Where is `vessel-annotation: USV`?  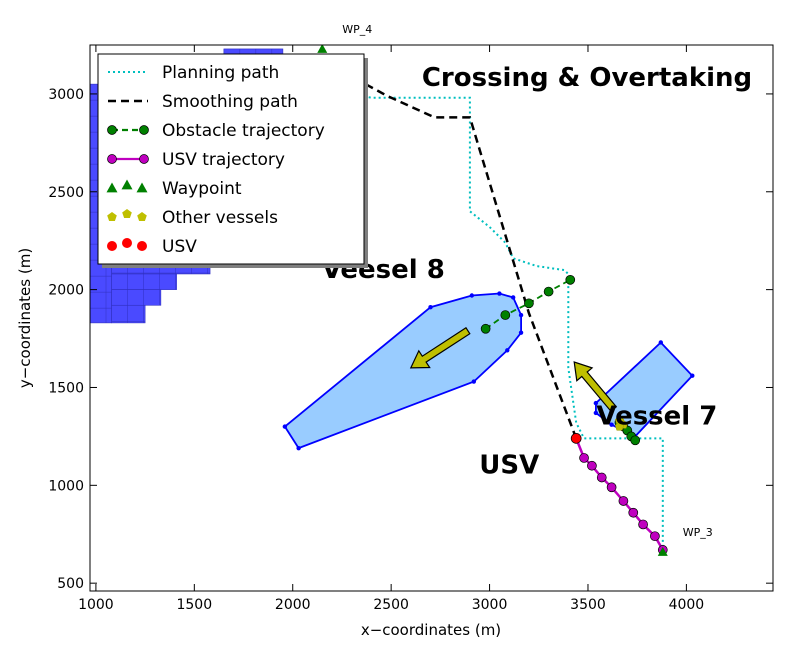
vessel-annotation: USV is located at coordinates (509, 466).